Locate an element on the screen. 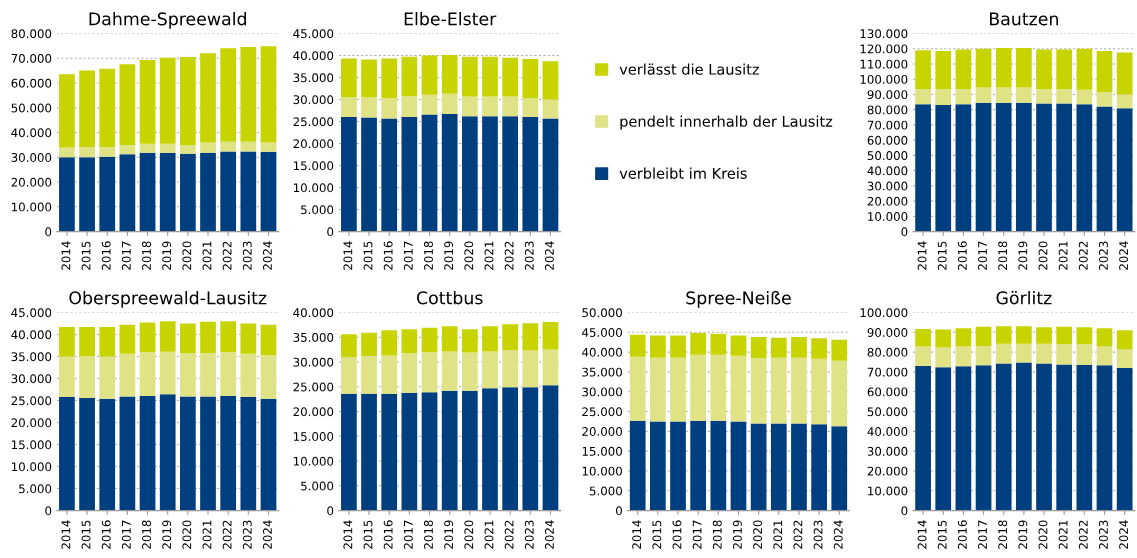 This screenshot has height=558, width=1137. y-tick-label: 10.000 is located at coordinates (31, 207).